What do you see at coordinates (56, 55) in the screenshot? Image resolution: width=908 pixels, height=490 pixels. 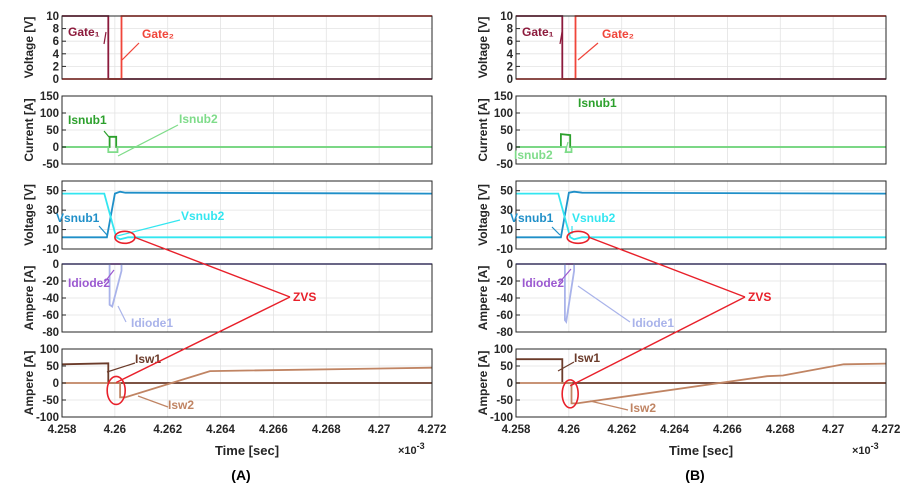 I see `y-tick-label: 4` at bounding box center [56, 55].